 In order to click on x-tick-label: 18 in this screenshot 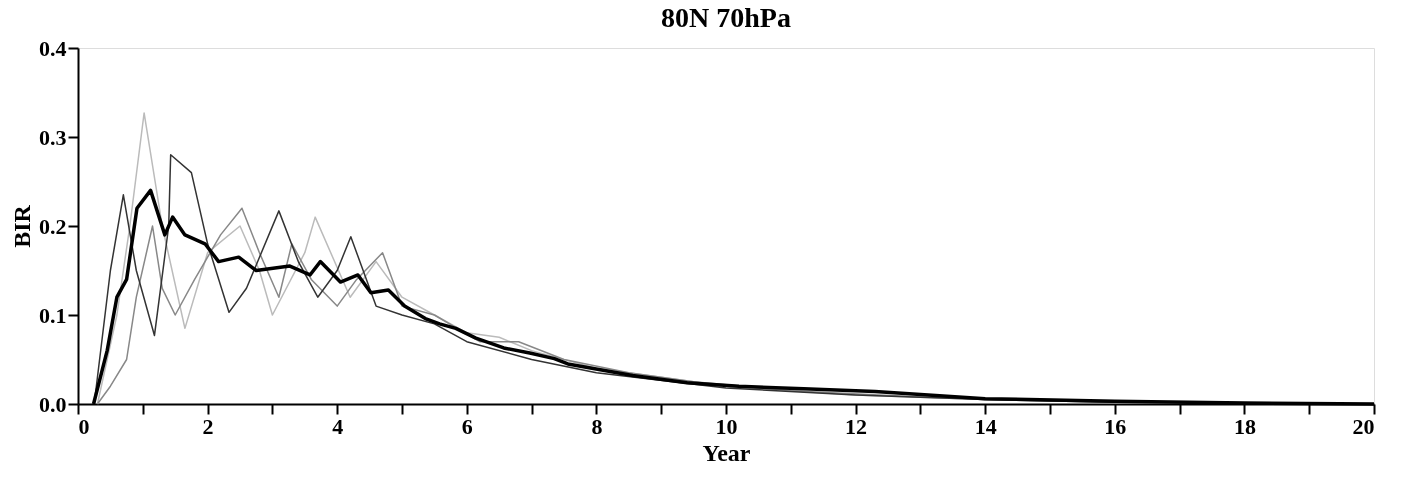, I will do `click(1244, 426)`.